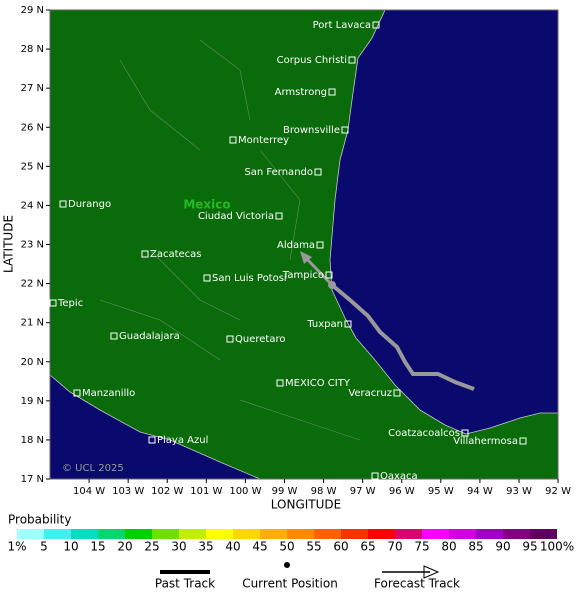 The height and width of the screenshot is (599, 580). Describe the element at coordinates (176, 254) in the screenshot. I see `city-label: Zacatecas` at that location.